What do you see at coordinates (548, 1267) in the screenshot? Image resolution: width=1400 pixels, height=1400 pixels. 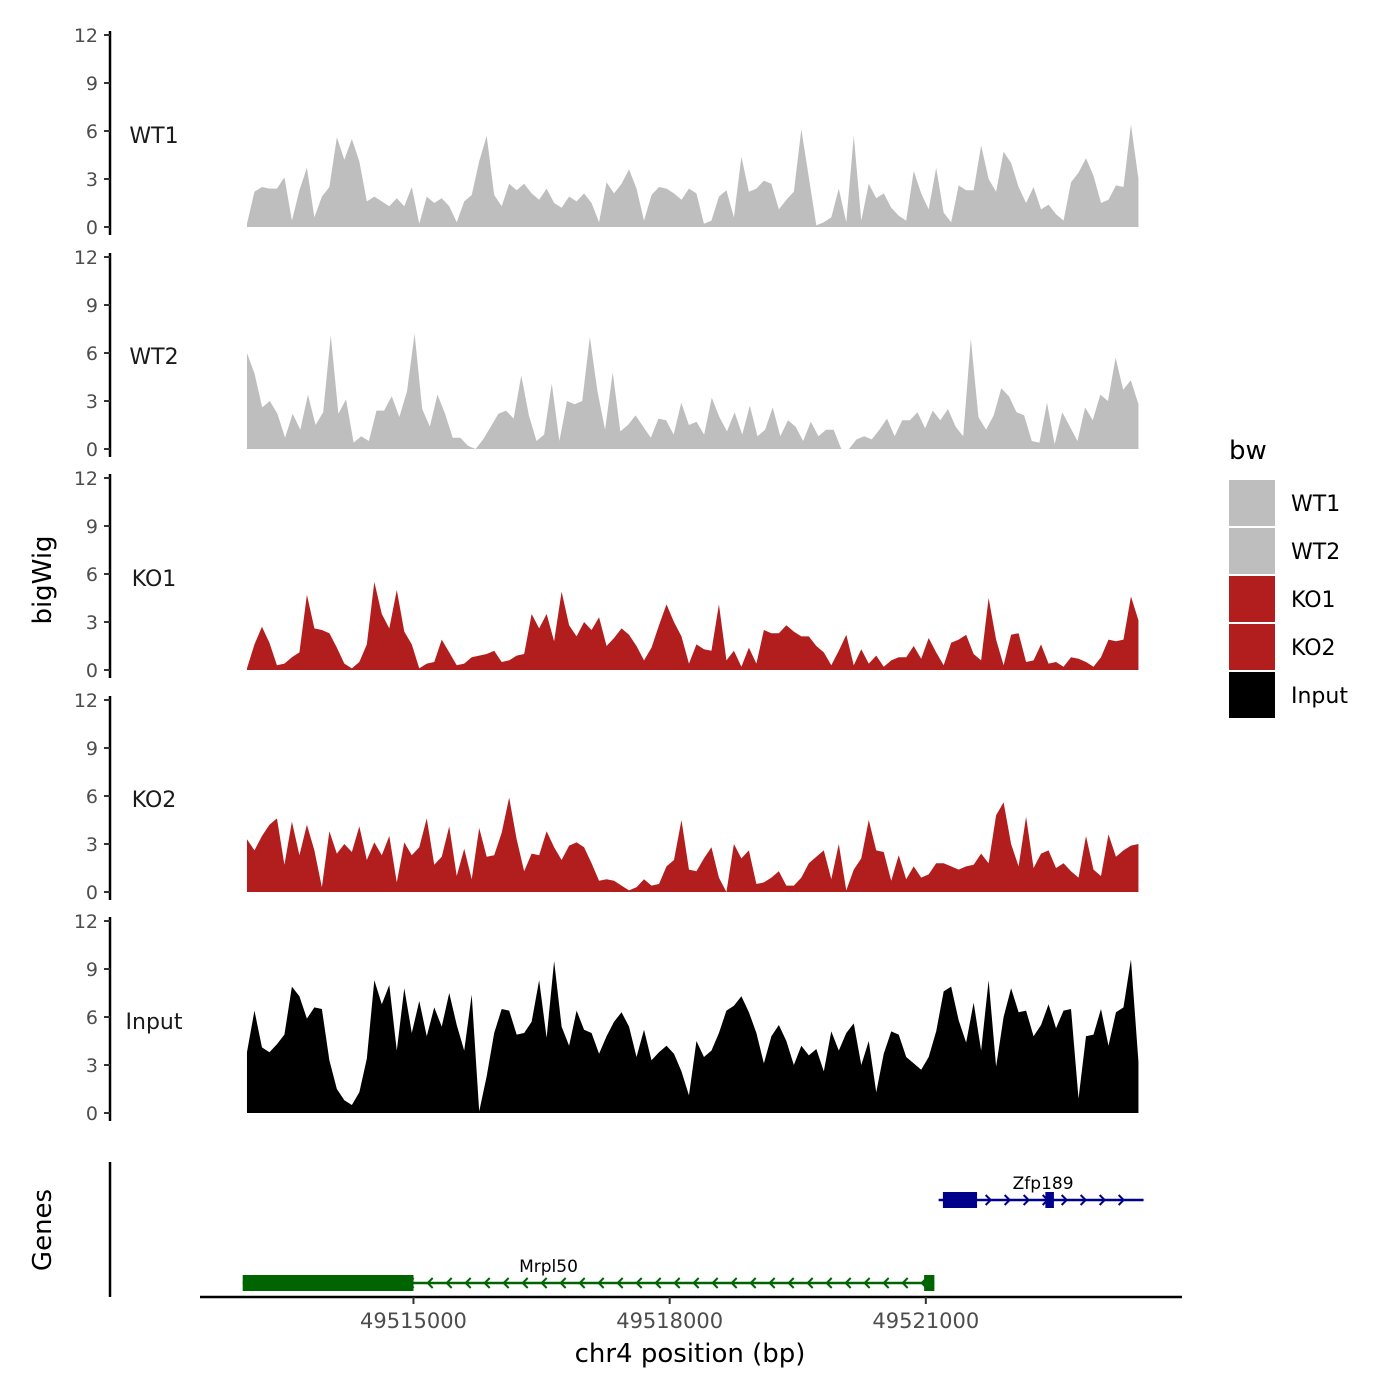 I see `gene-label: Mrpl50` at bounding box center [548, 1267].